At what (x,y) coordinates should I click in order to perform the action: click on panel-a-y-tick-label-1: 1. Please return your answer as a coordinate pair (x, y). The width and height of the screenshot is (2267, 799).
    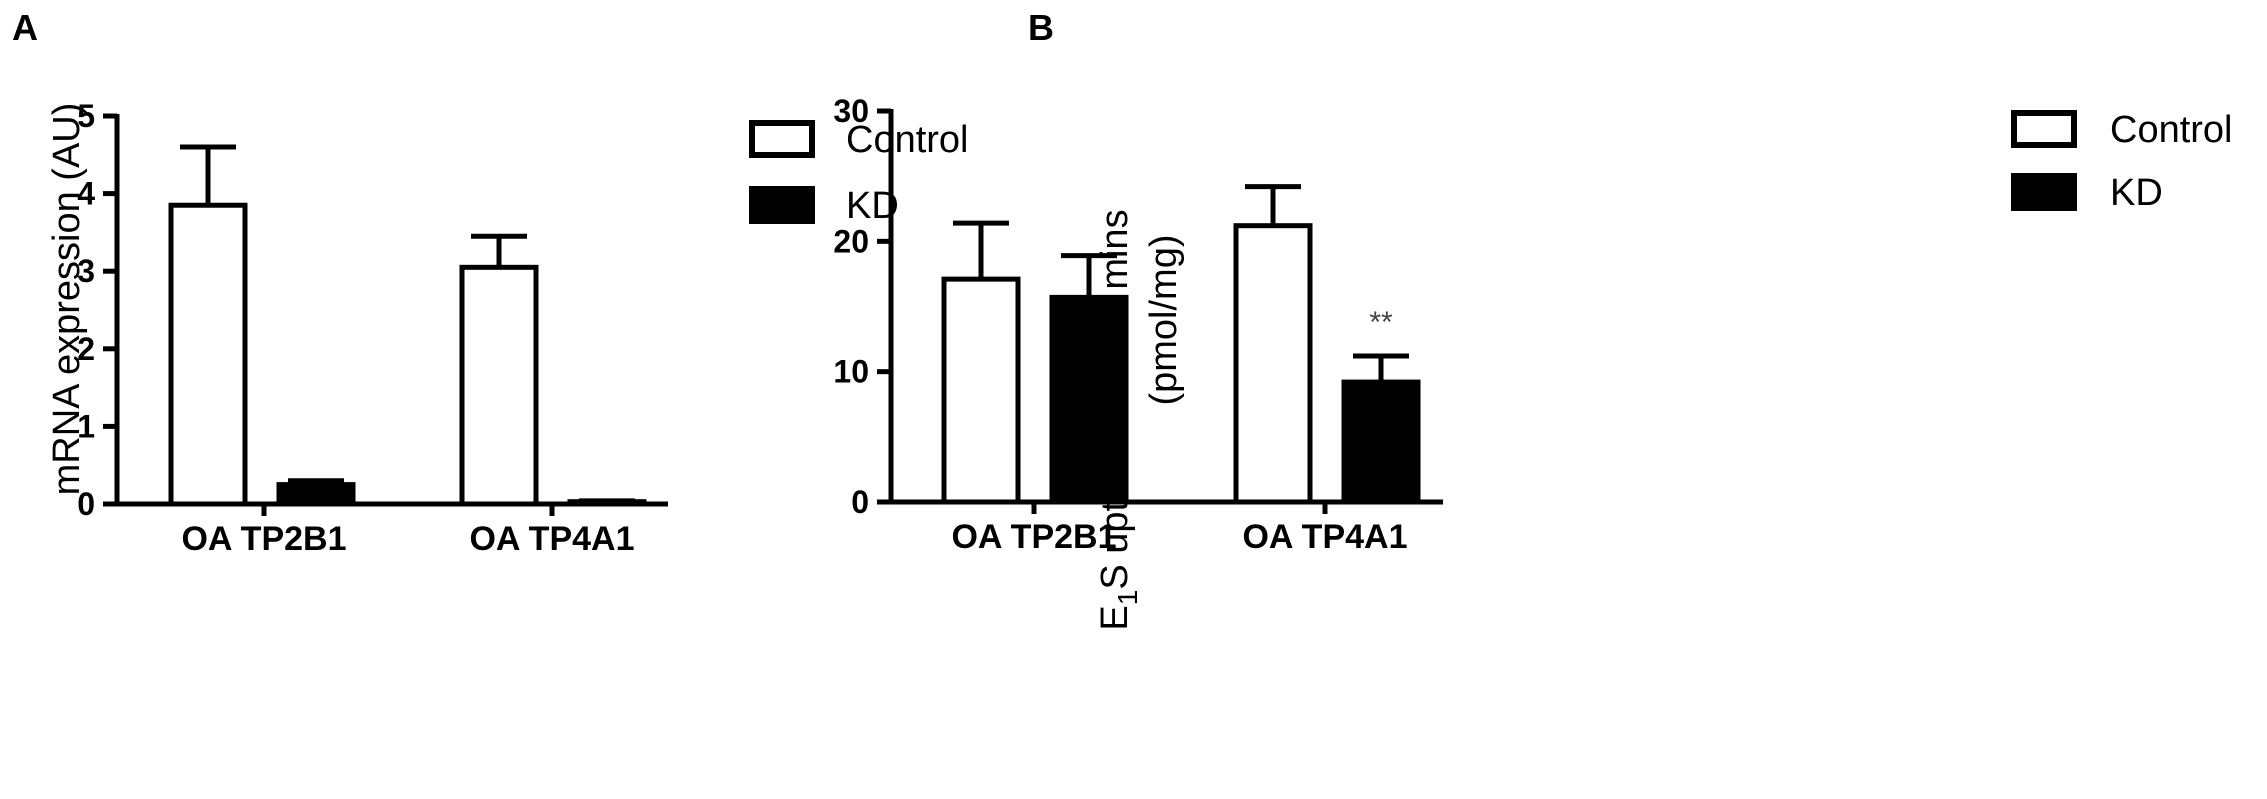
    Looking at the image, I should click on (86, 426).